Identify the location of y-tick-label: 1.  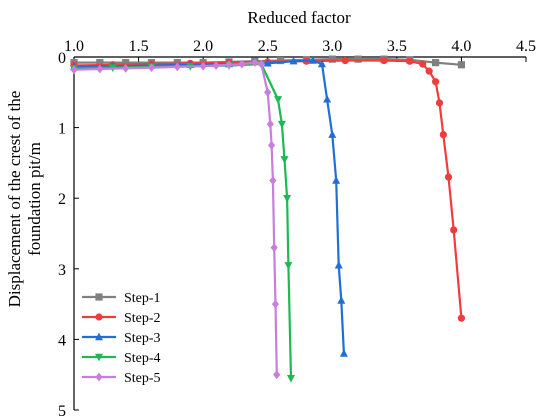
(62, 129).